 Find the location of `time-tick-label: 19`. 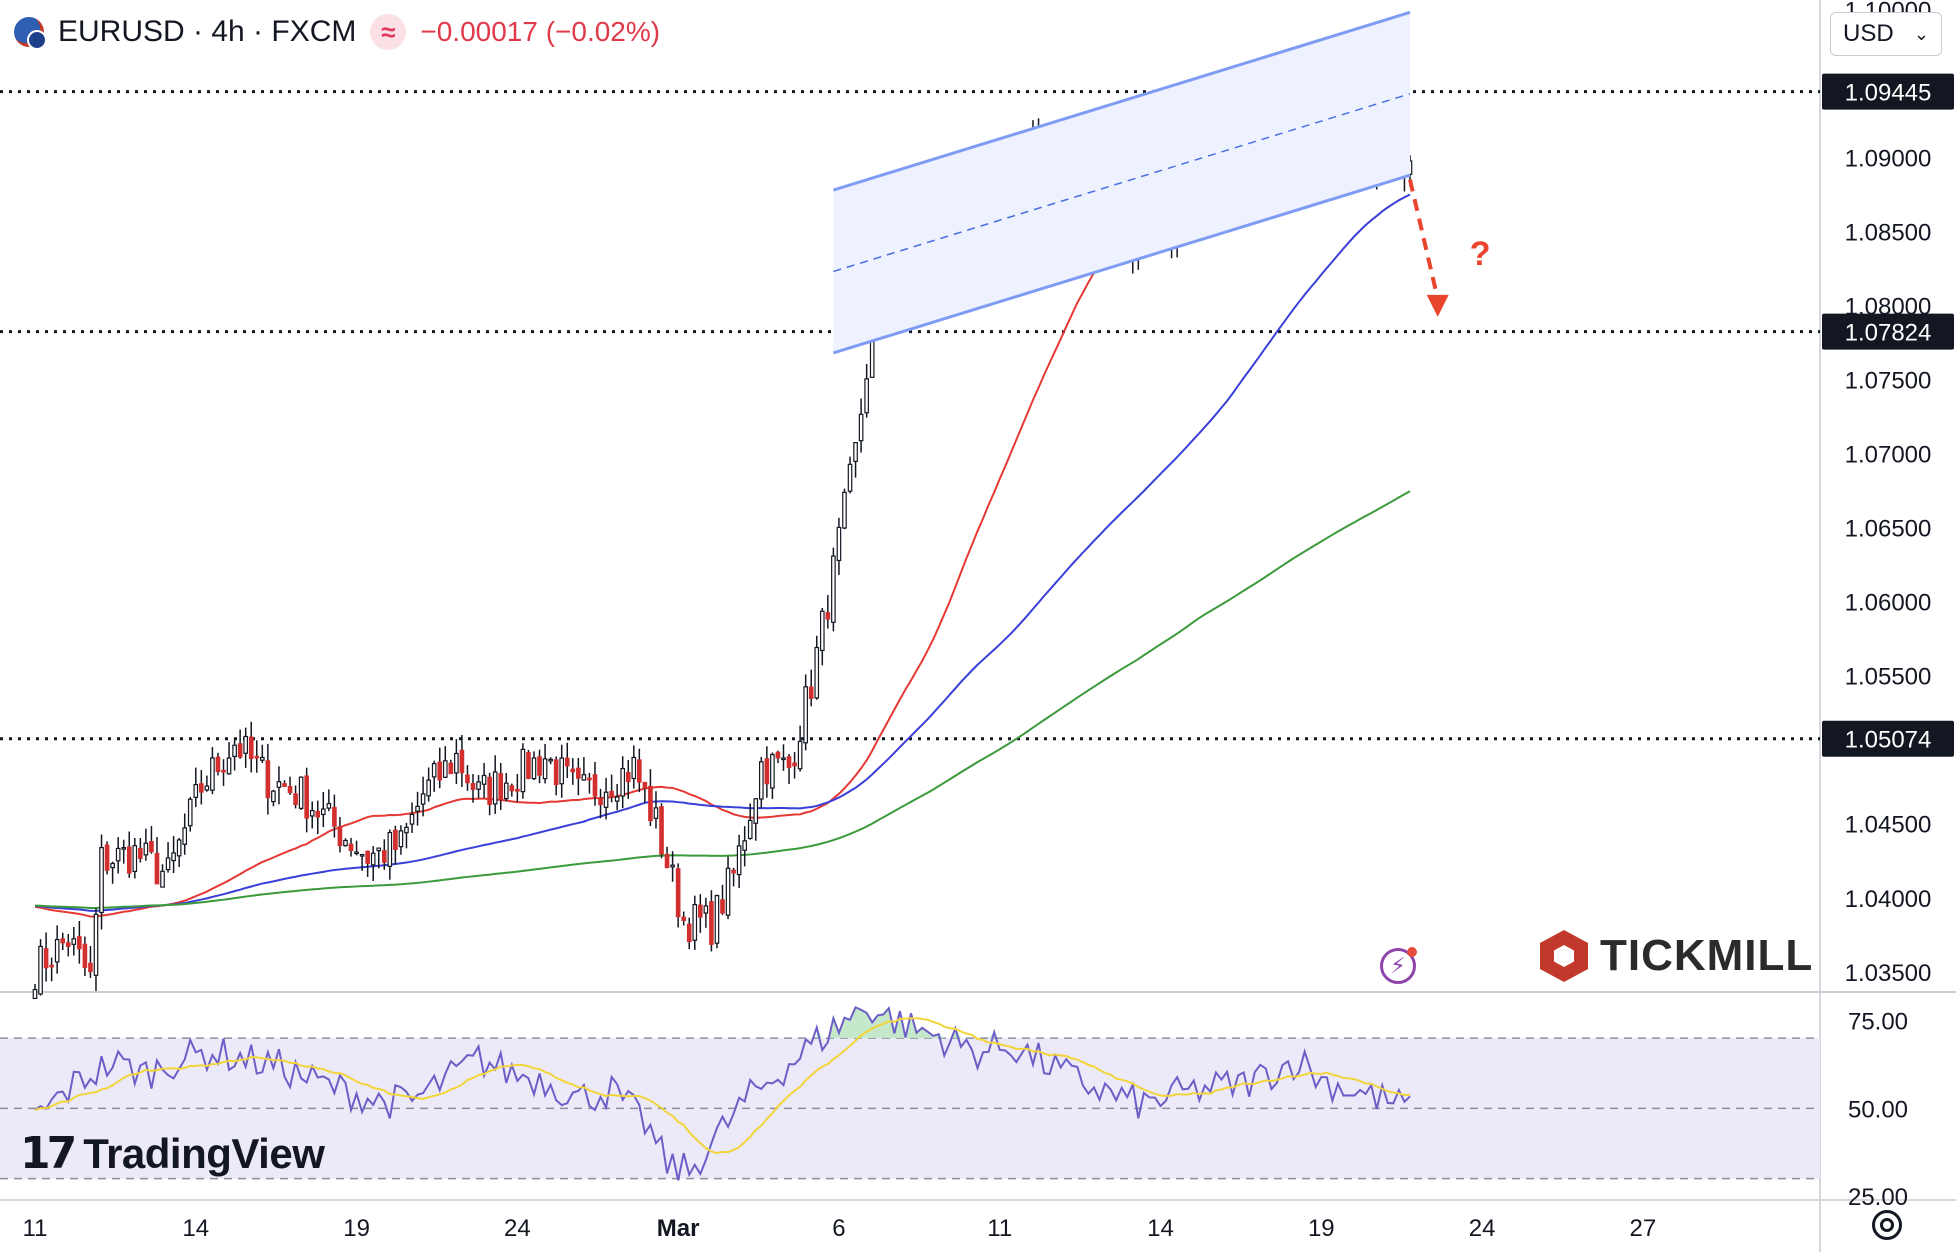

time-tick-label: 19 is located at coordinates (1321, 1228).